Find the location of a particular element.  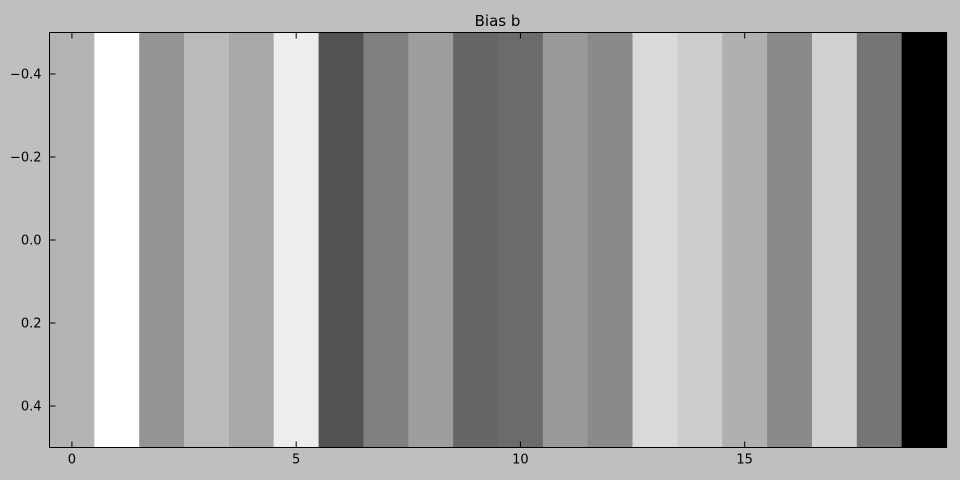

x-tick-label: 10 is located at coordinates (520, 460).